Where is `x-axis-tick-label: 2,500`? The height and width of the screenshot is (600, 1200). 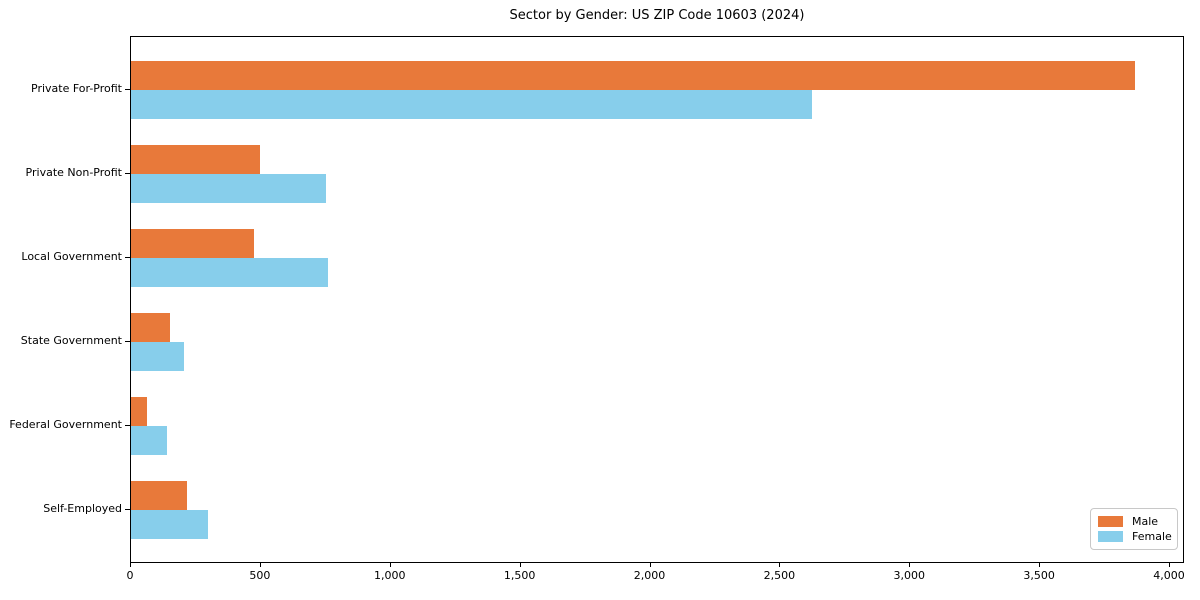 x-axis-tick-label: 2,500 is located at coordinates (779, 575).